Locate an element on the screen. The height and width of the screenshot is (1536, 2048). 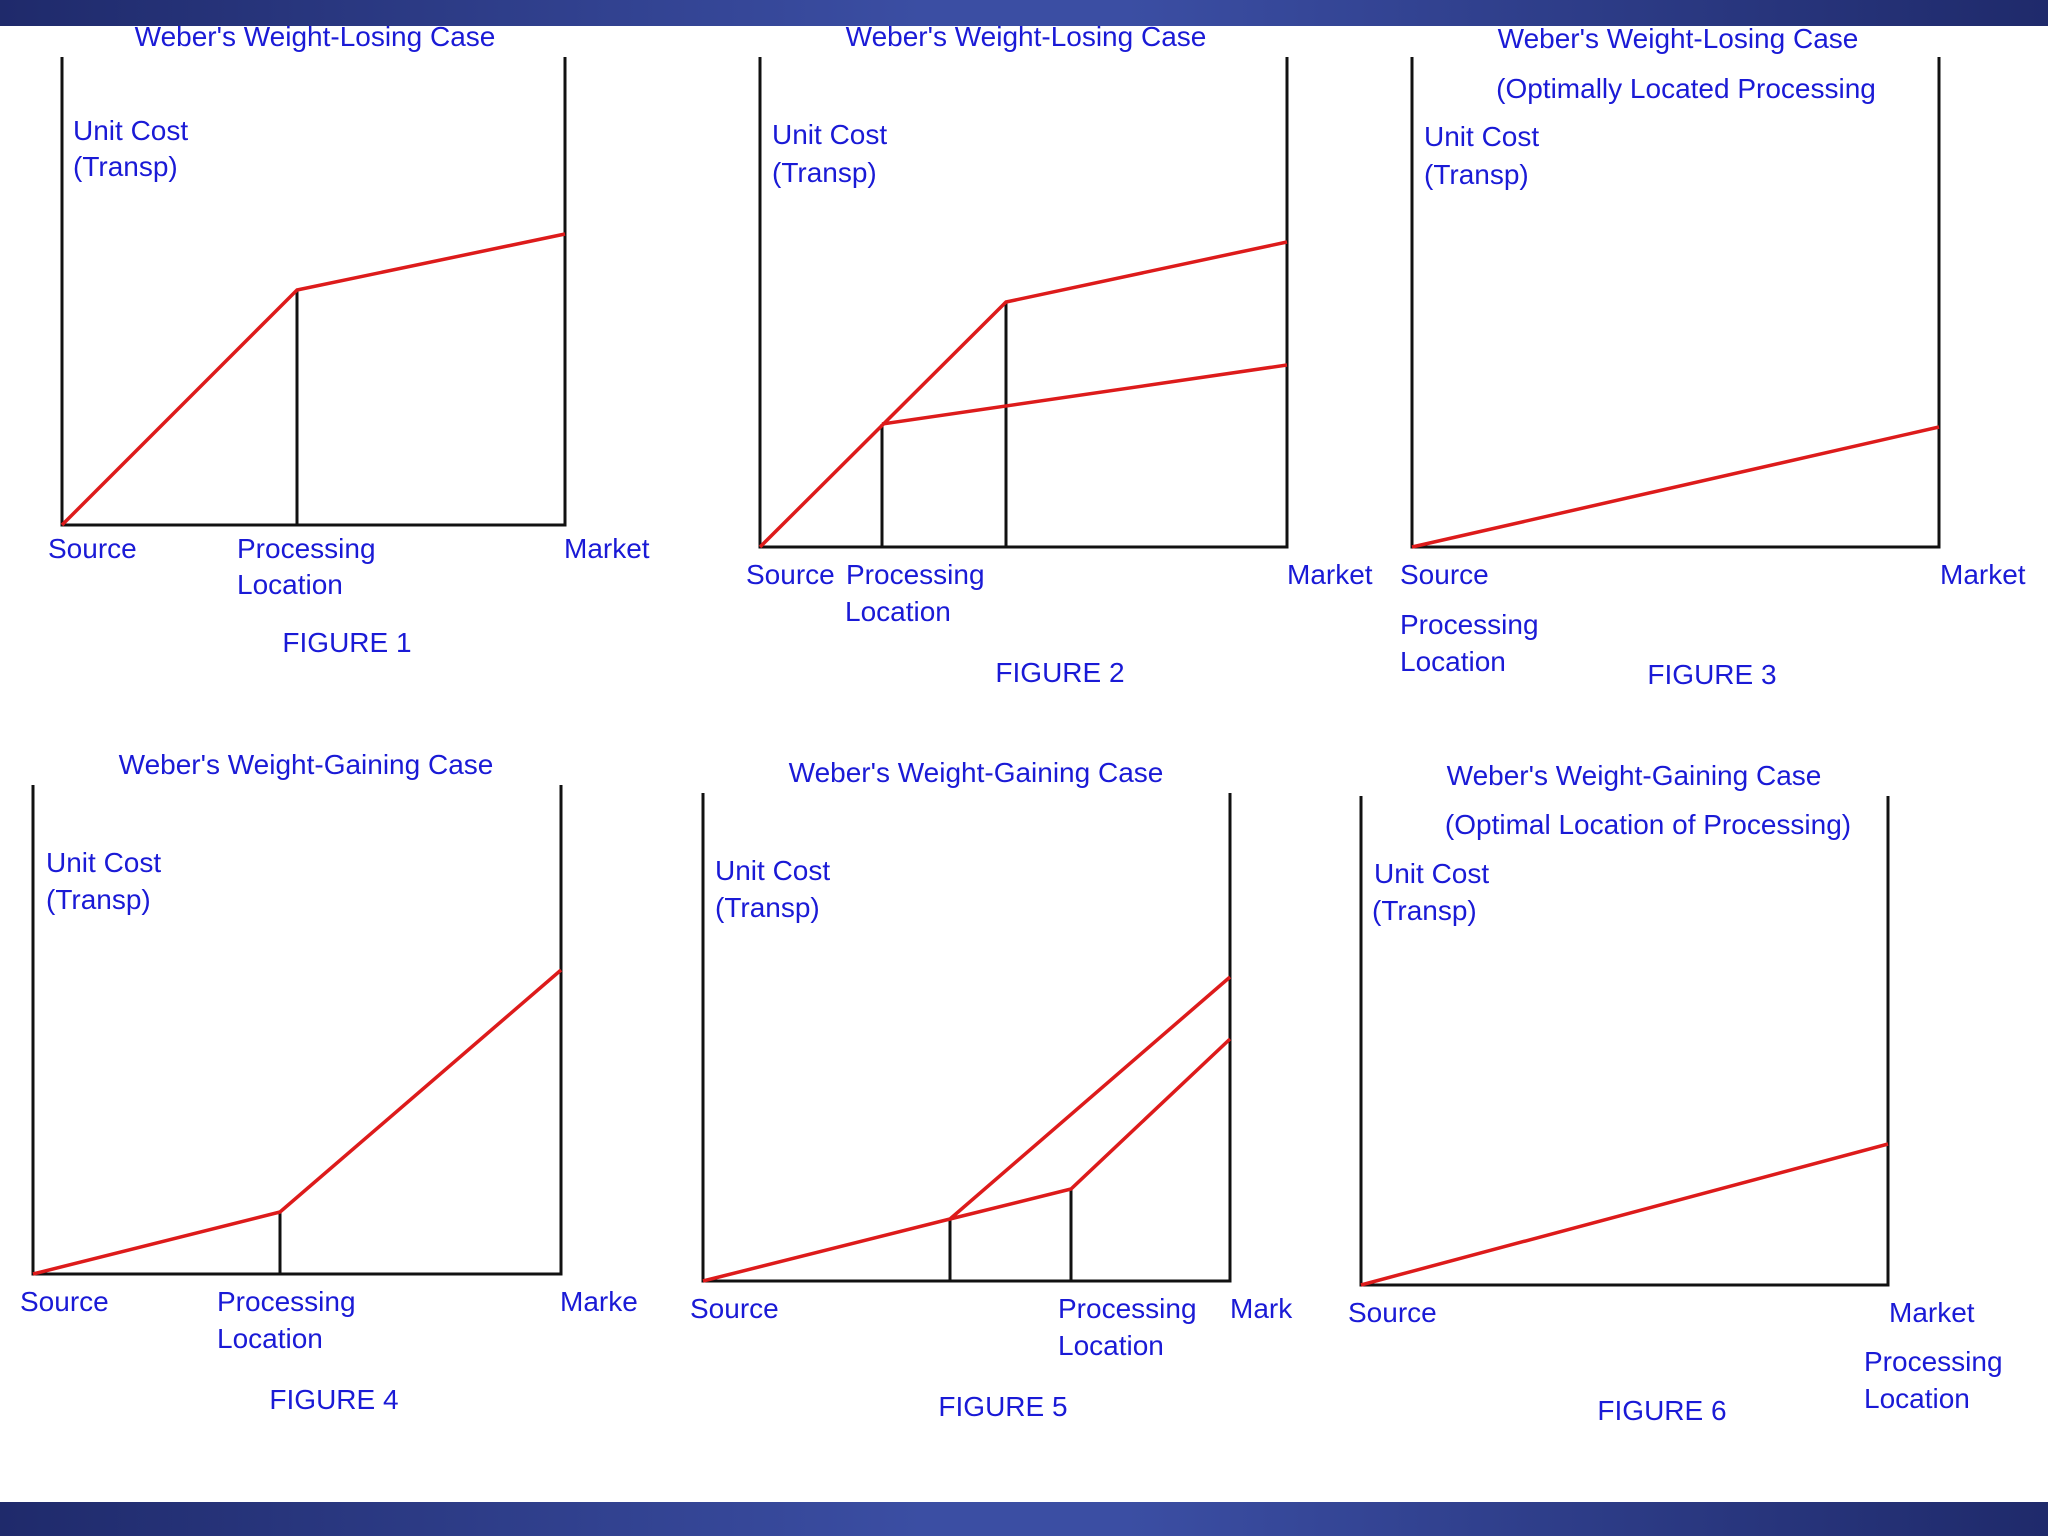
figure-1-caption: FIGURE 1 is located at coordinates (346, 642).